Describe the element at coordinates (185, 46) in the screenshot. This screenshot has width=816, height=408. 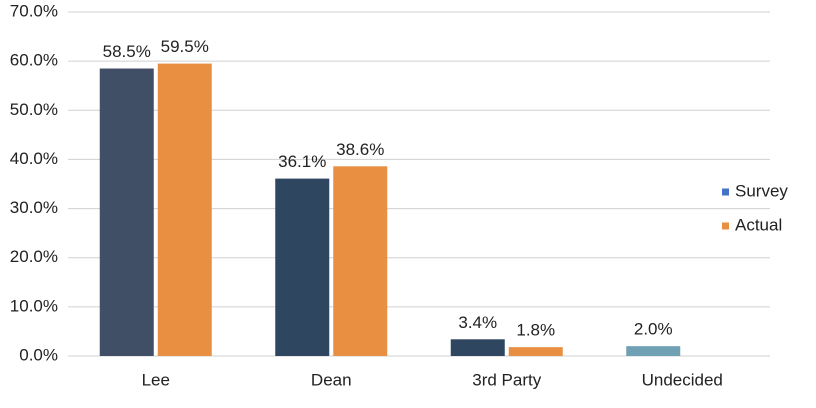
I see `data-label: 59.5%` at that location.